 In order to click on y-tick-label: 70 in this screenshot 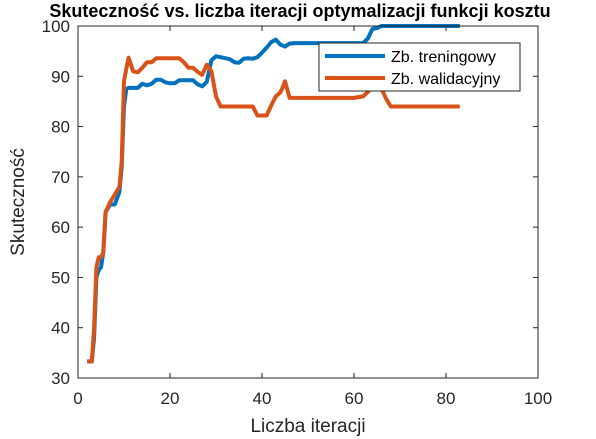, I will do `click(60, 177)`.